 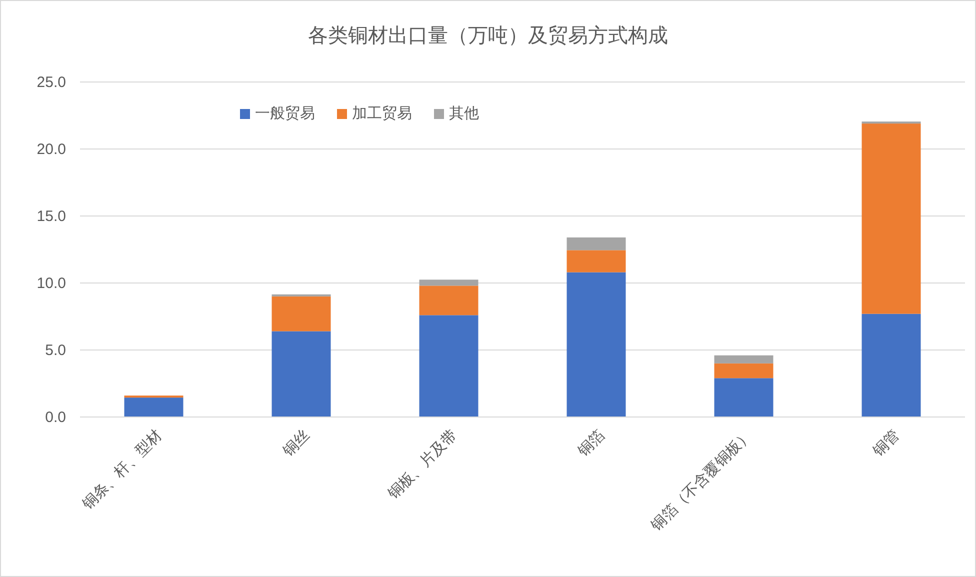 I want to click on x-tick-label: 铜箔（不含覆铜板）, so click(x=701, y=480).